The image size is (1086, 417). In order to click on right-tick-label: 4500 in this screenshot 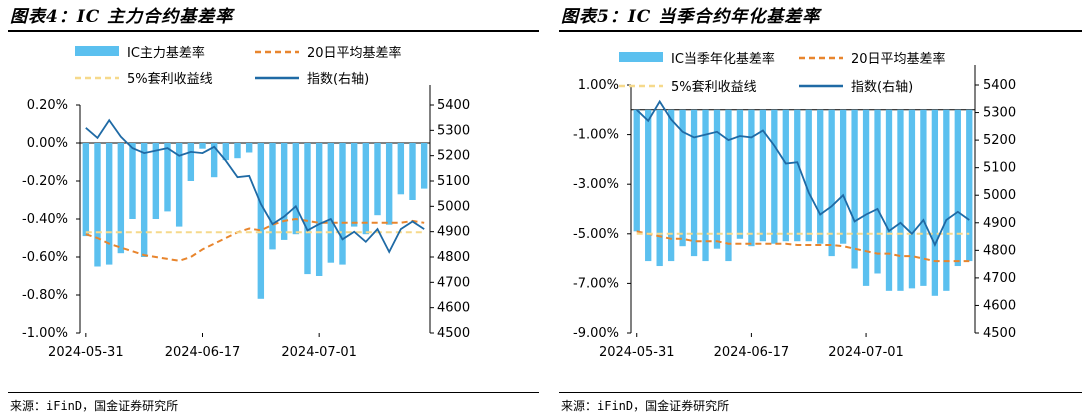, I will do `click(999, 333)`.